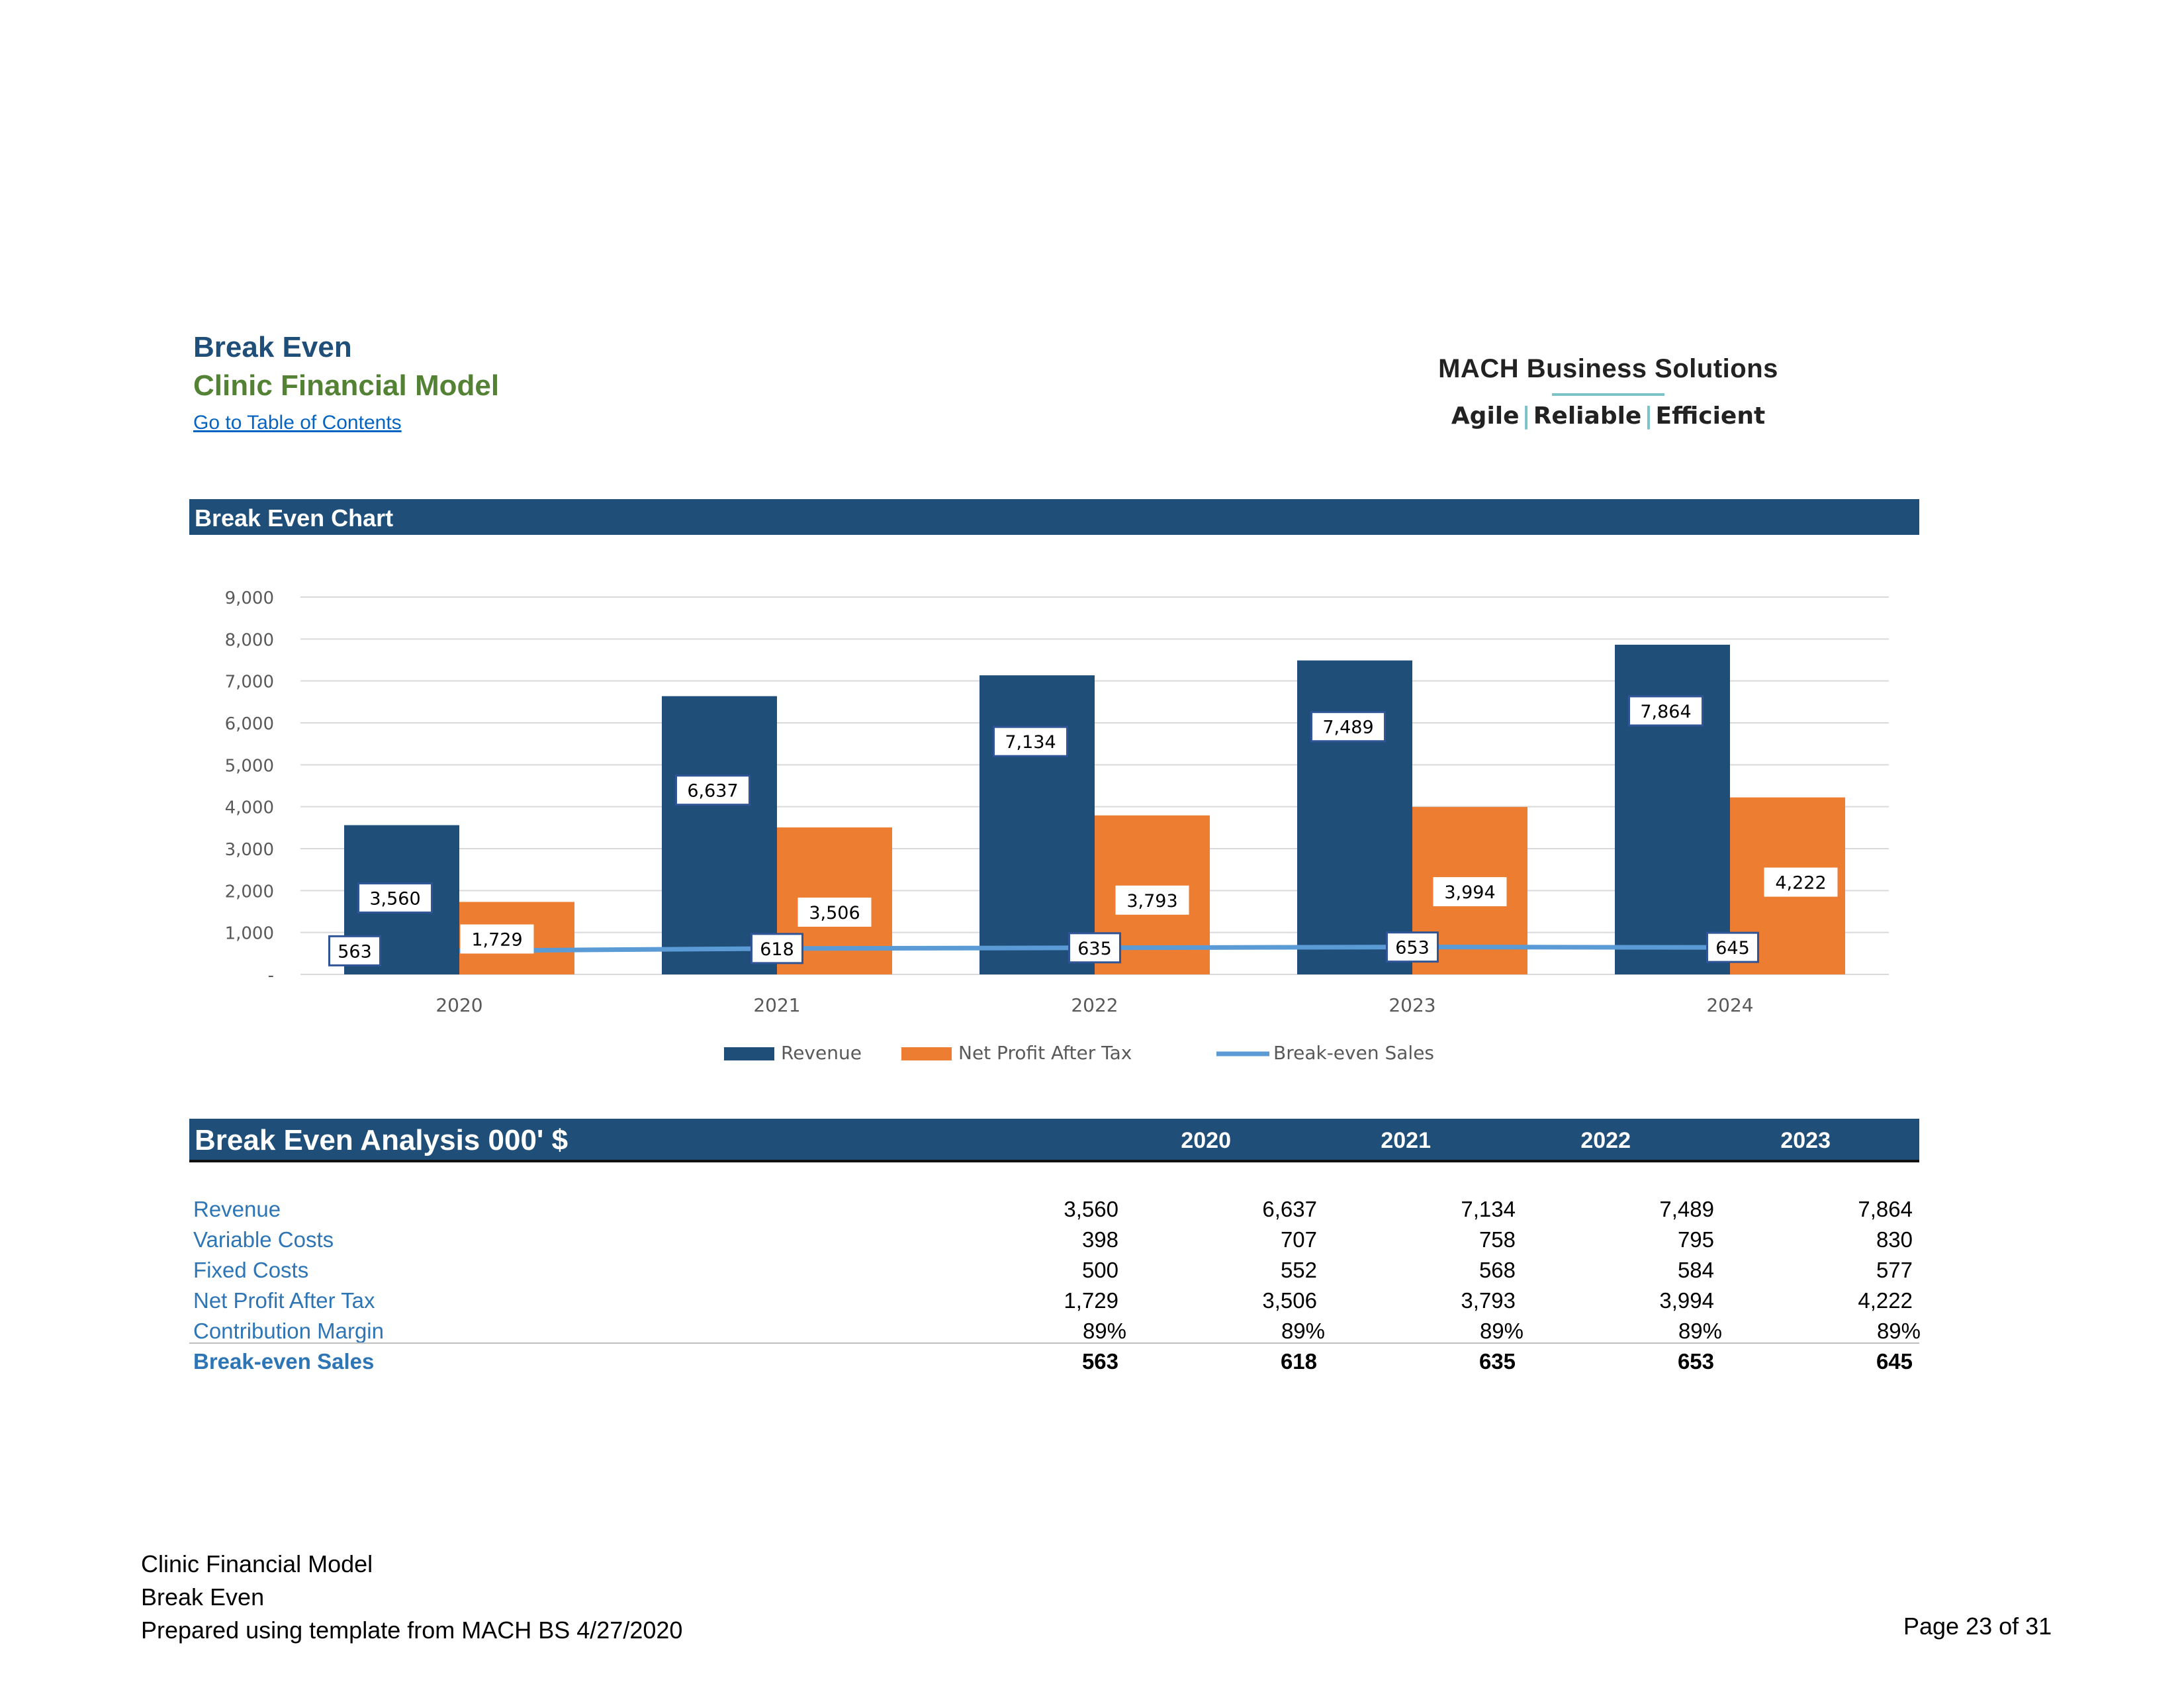 Image resolution: width=2184 pixels, height=1688 pixels. Describe the element at coordinates (1289, 1300) in the screenshot. I see `table-cell: 3,506` at that location.